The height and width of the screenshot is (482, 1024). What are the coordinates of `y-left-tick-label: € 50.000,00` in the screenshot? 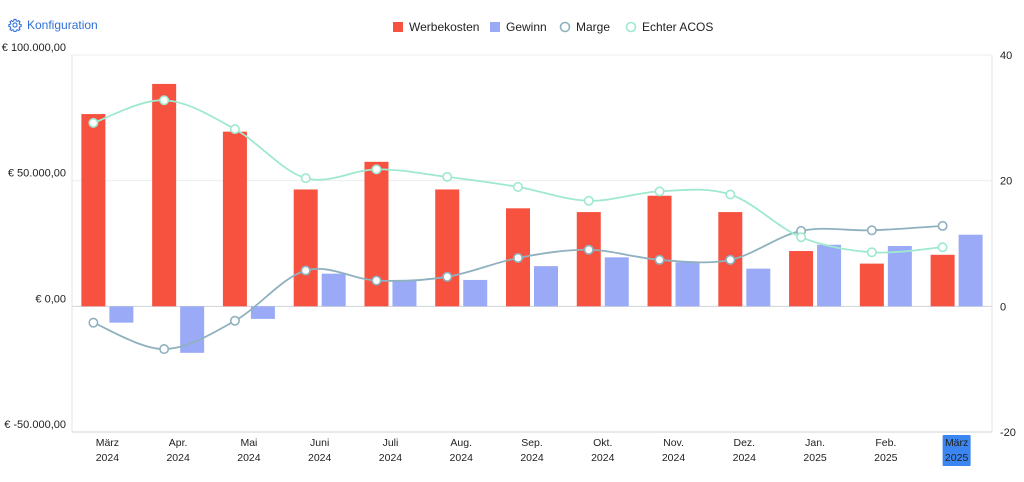 It's located at (37, 174).